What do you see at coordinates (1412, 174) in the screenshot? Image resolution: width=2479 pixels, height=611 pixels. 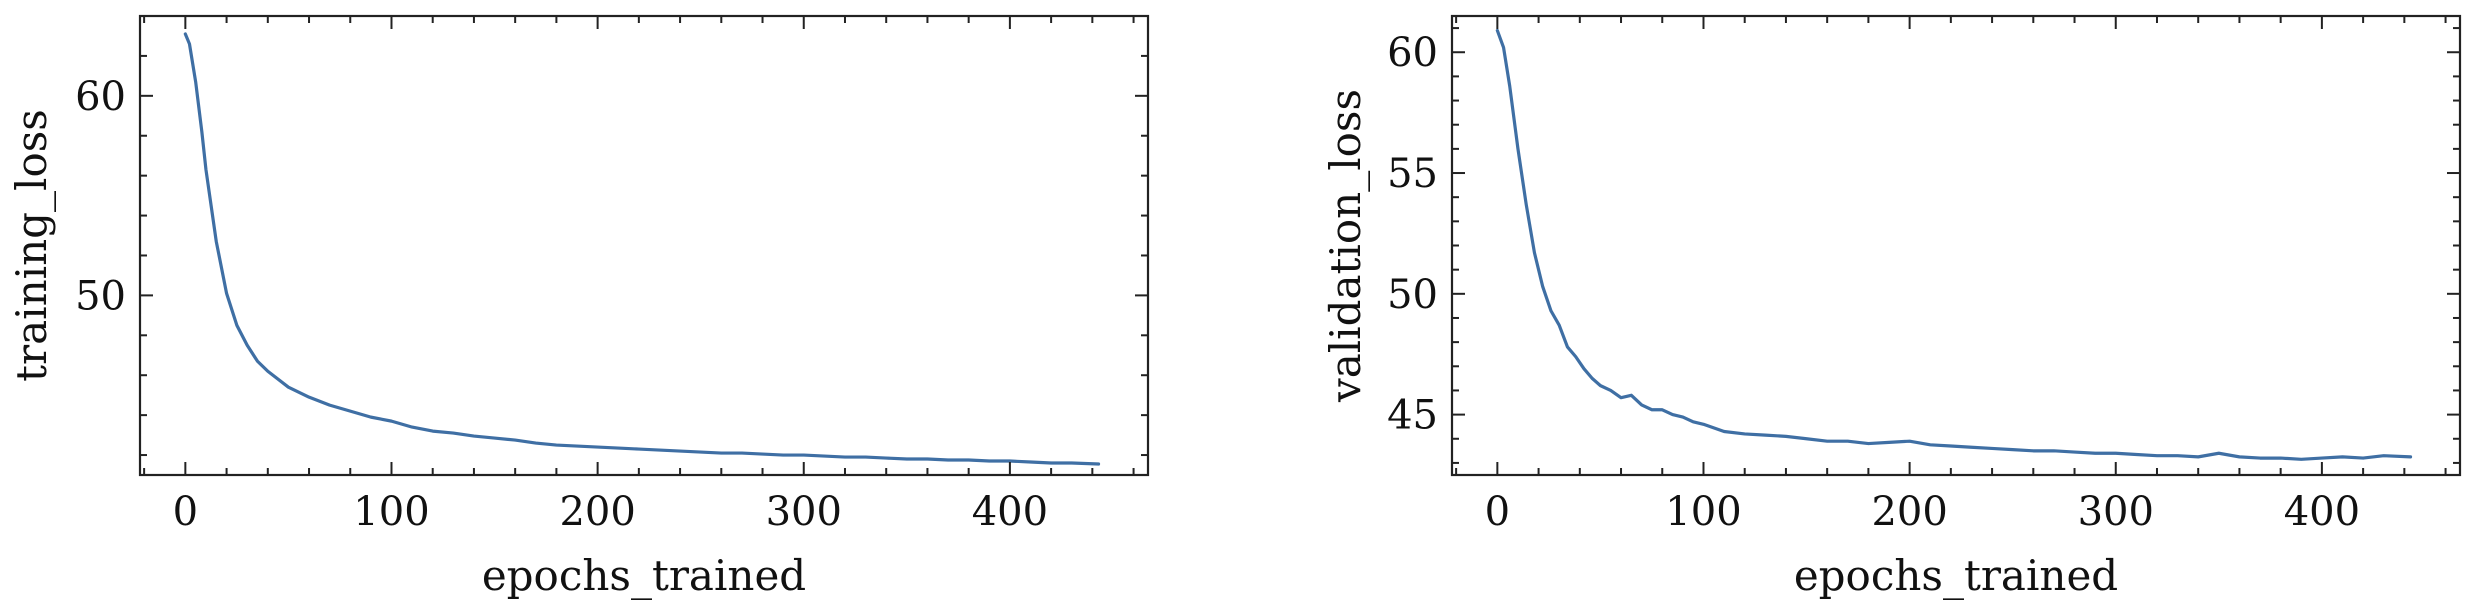 I see `y-tick-label: 55` at bounding box center [1412, 174].